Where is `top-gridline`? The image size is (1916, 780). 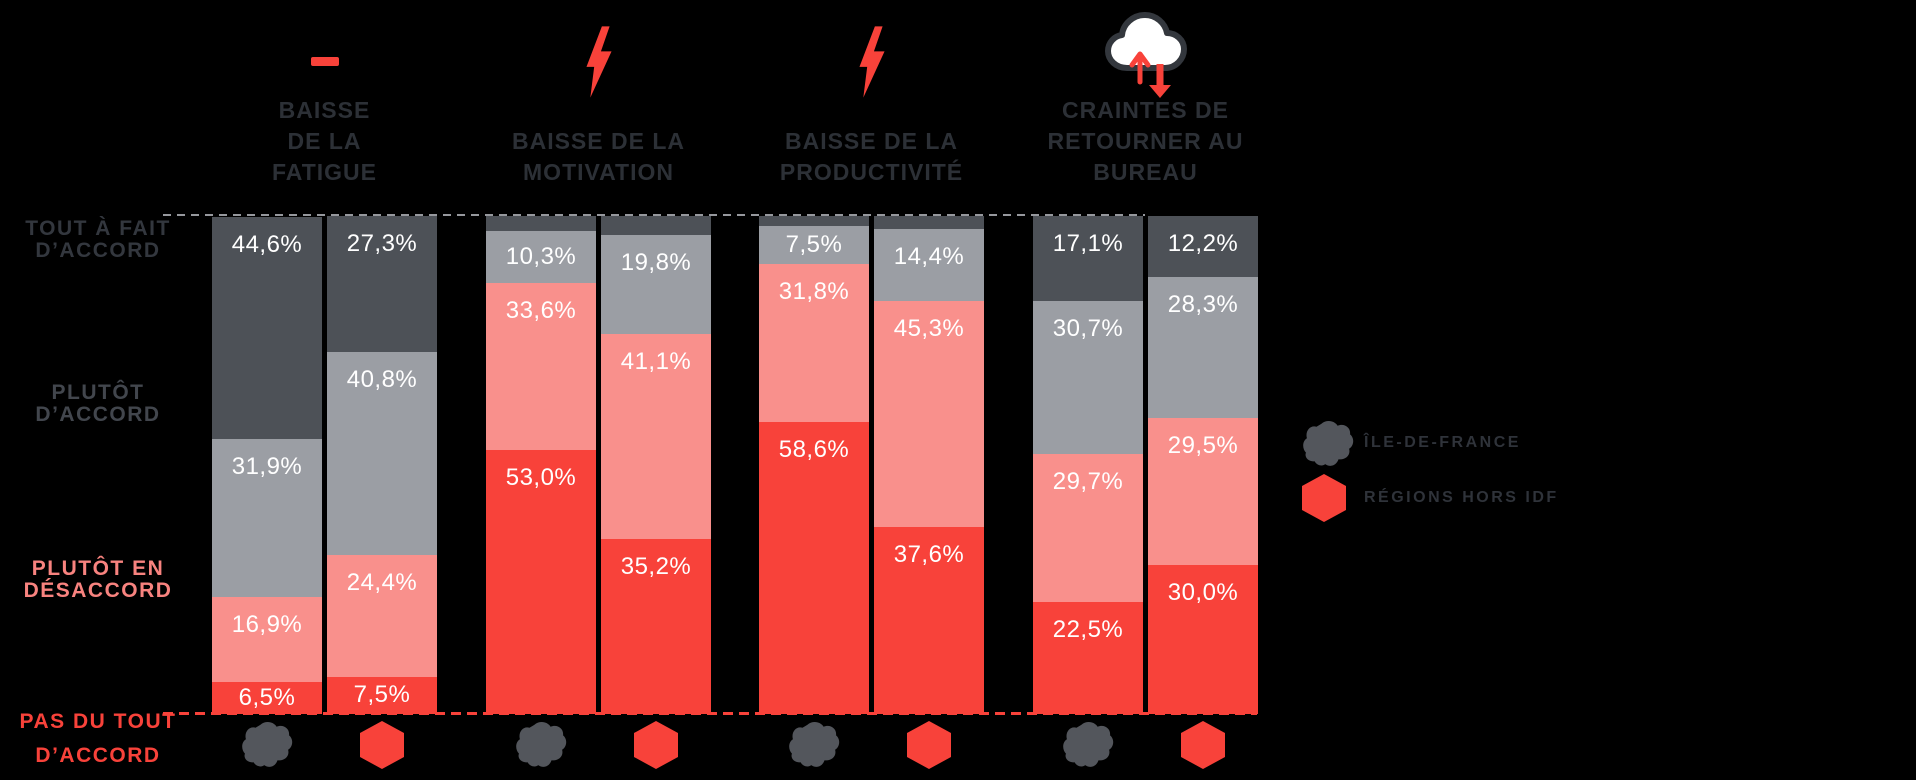 top-gridline is located at coordinates (654, 215).